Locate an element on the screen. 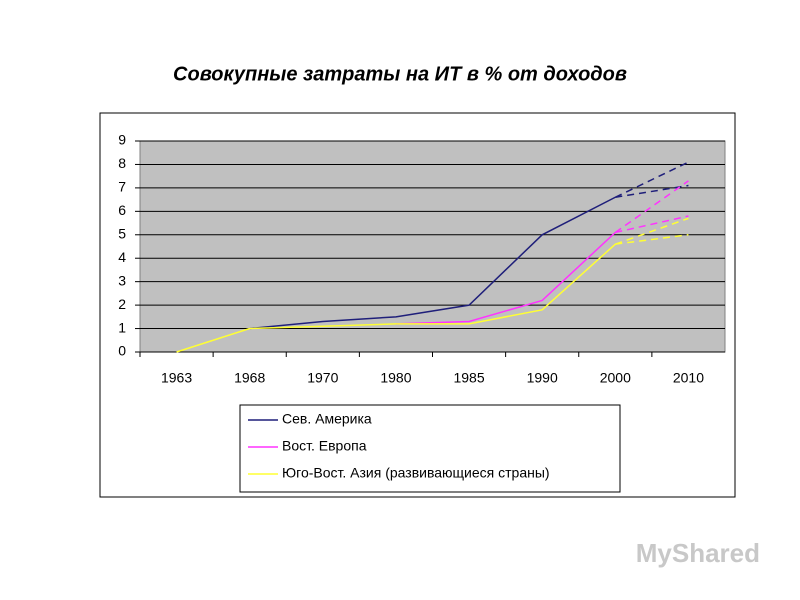 The width and height of the screenshot is (800, 600). x-tick-label: 2000 is located at coordinates (615, 378).